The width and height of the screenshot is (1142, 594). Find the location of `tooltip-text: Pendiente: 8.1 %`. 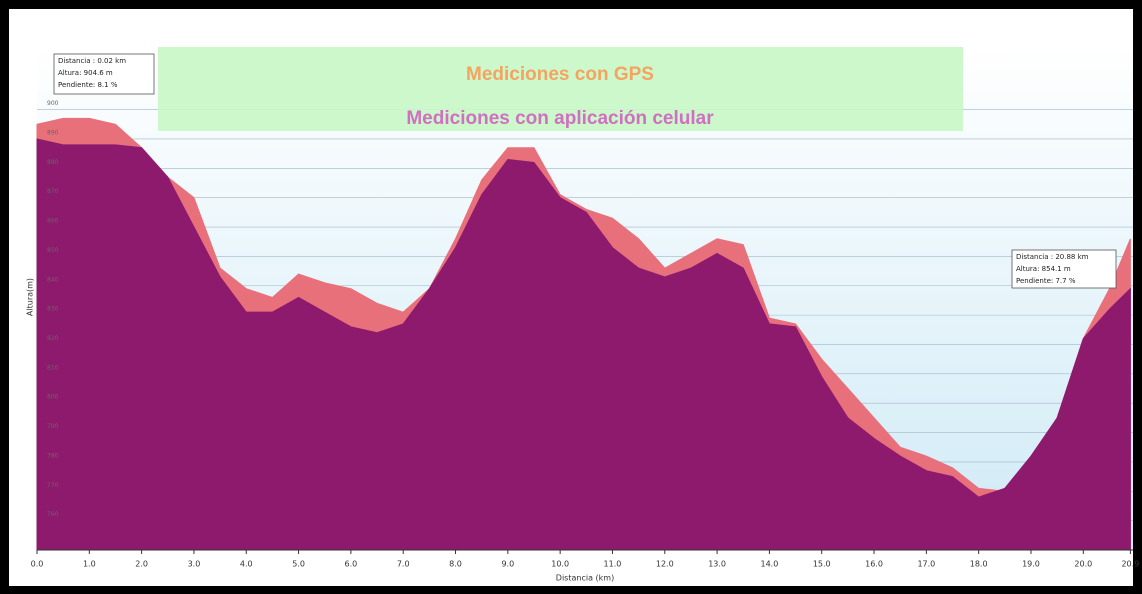

tooltip-text: Pendiente: 8.1 % is located at coordinates (88, 85).